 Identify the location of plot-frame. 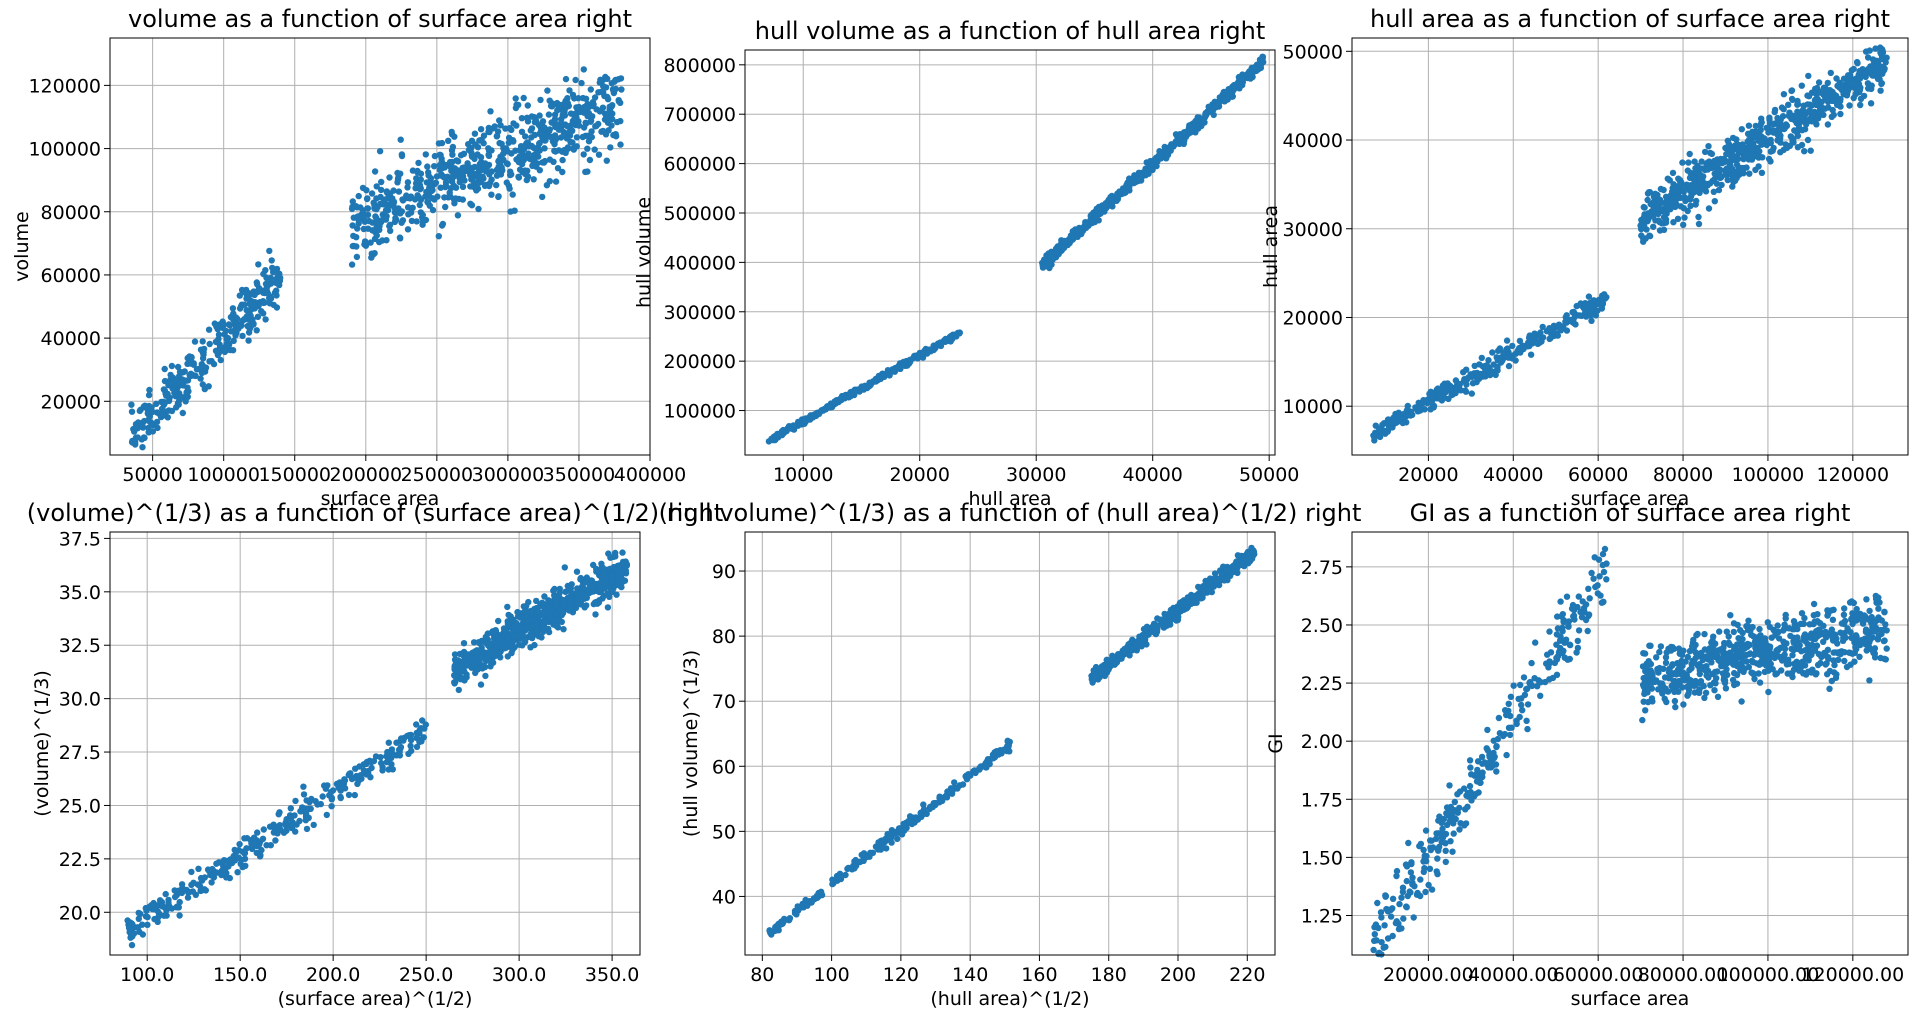
(380, 246).